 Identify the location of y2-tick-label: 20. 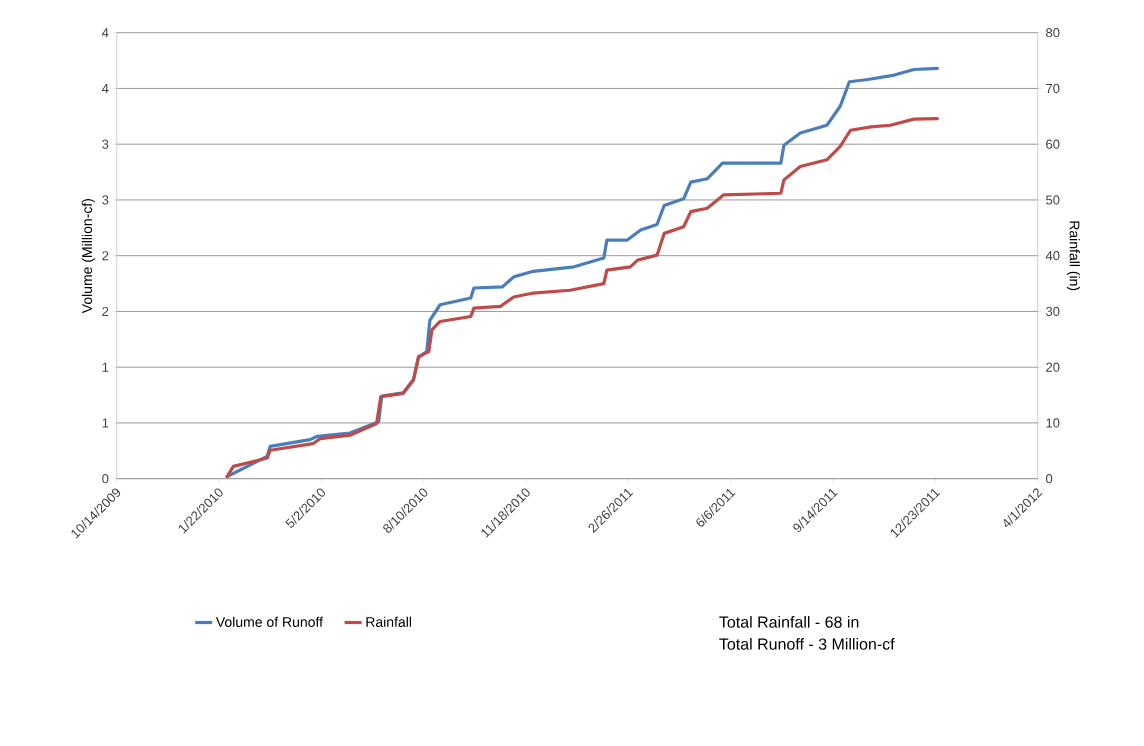
(1053, 367).